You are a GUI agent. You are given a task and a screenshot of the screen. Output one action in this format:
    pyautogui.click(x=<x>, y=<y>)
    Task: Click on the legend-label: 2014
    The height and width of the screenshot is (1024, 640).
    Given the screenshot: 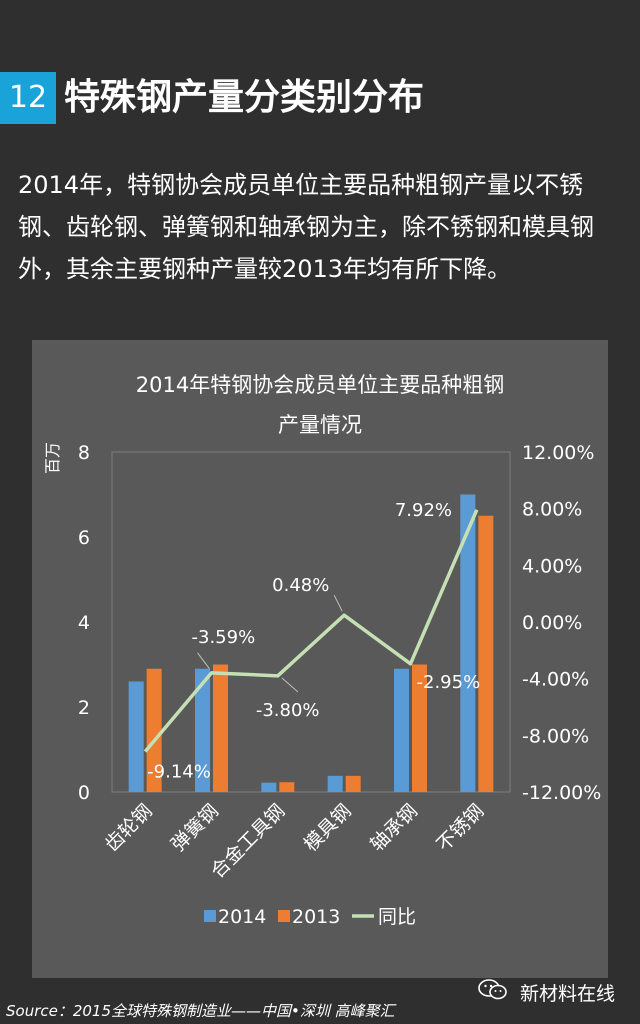 What is the action you would take?
    pyautogui.click(x=242, y=917)
    